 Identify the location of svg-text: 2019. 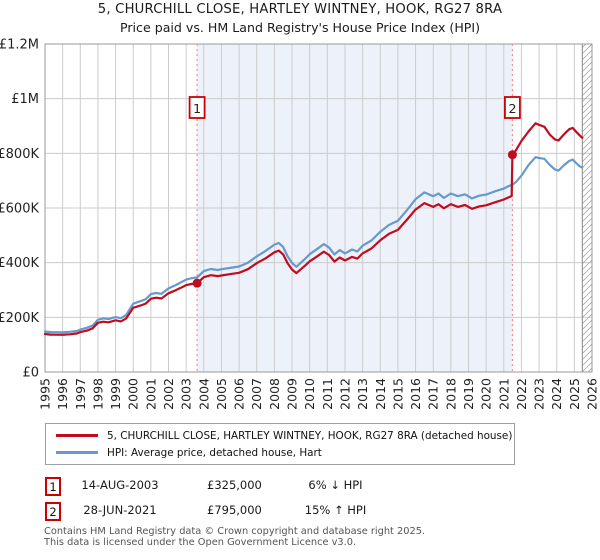
(468, 394).